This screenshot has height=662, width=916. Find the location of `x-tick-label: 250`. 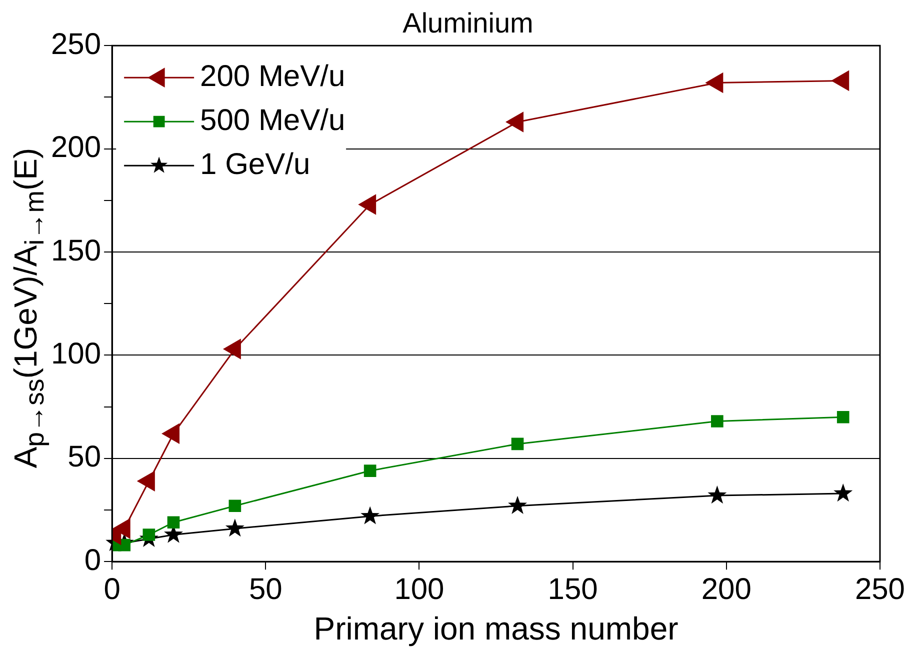

x-tick-label: 250 is located at coordinates (880, 589).